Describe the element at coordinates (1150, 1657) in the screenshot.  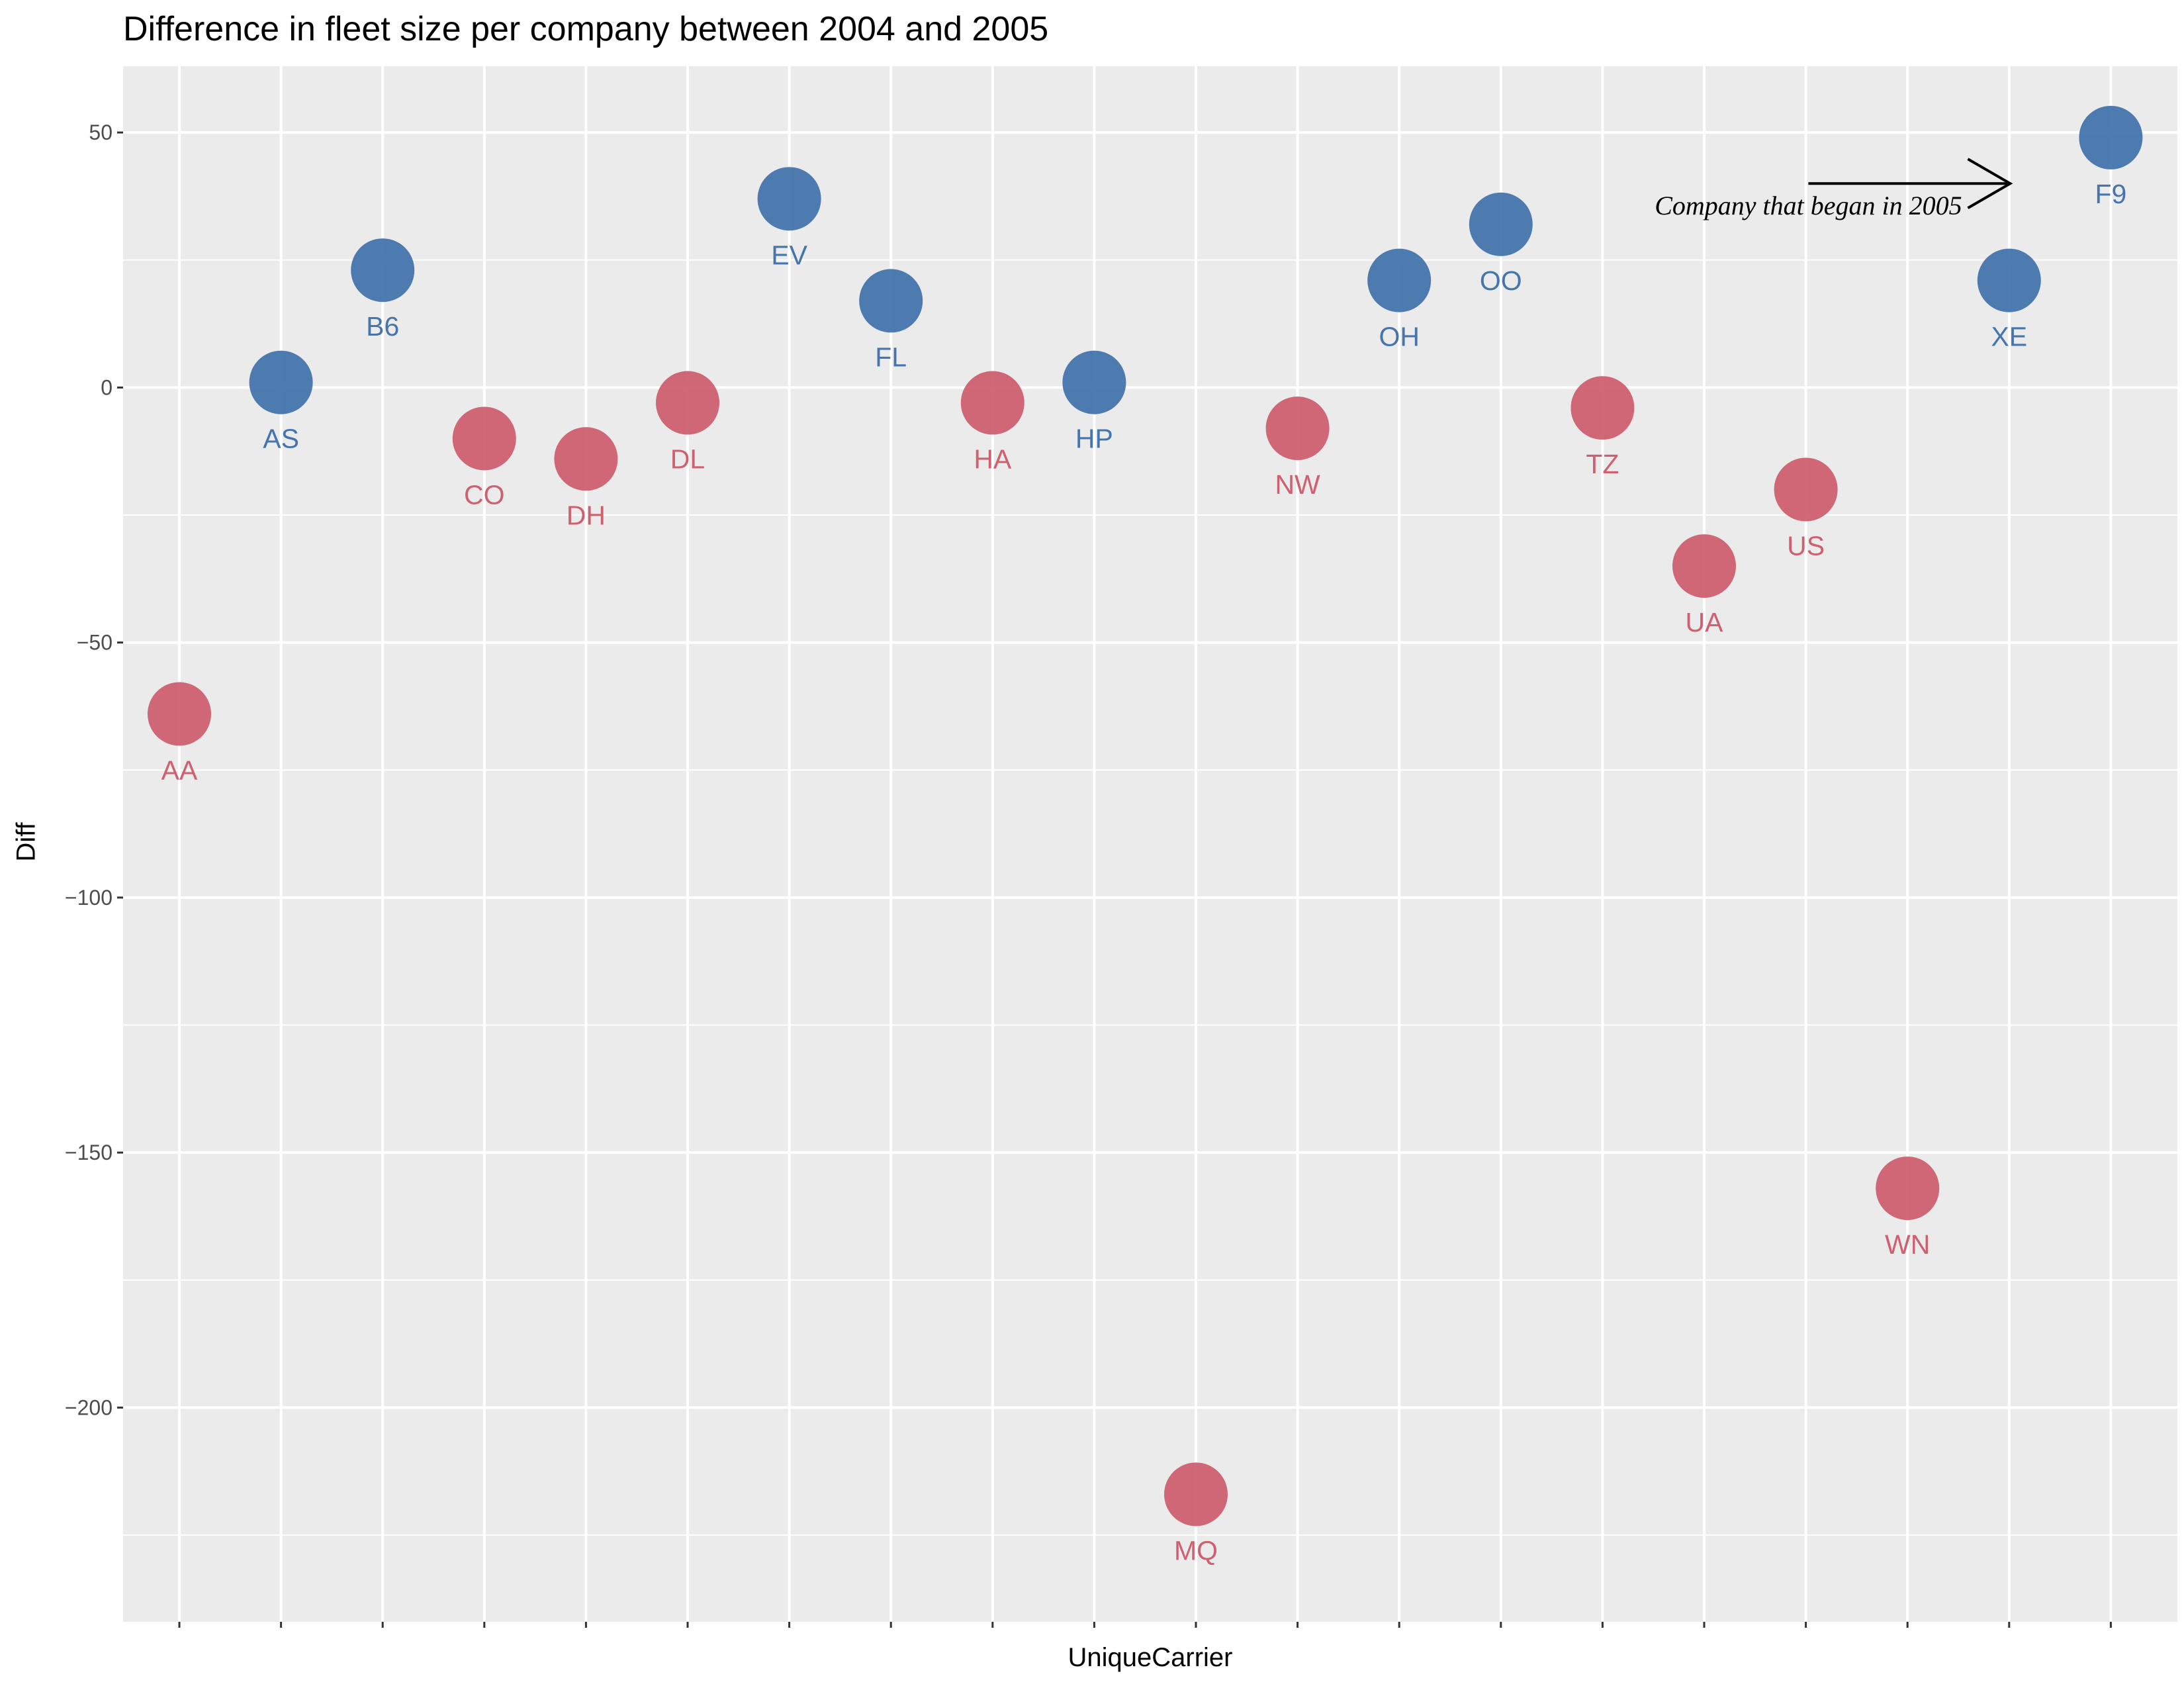
I see `x-axis-label: UniqueCarrier` at that location.